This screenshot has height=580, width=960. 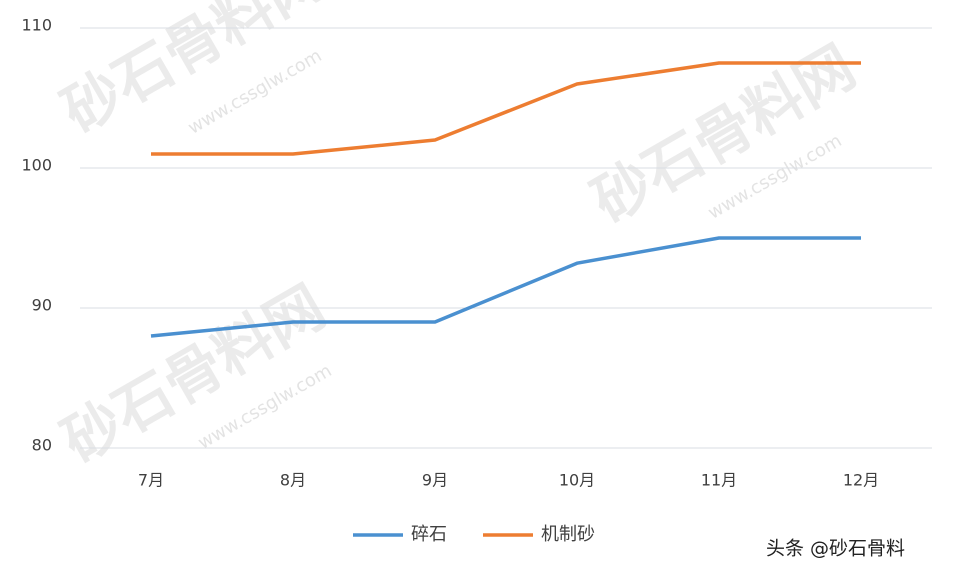 What do you see at coordinates (193, 374) in the screenshot?
I see `watermark: 砂石骨料网` at bounding box center [193, 374].